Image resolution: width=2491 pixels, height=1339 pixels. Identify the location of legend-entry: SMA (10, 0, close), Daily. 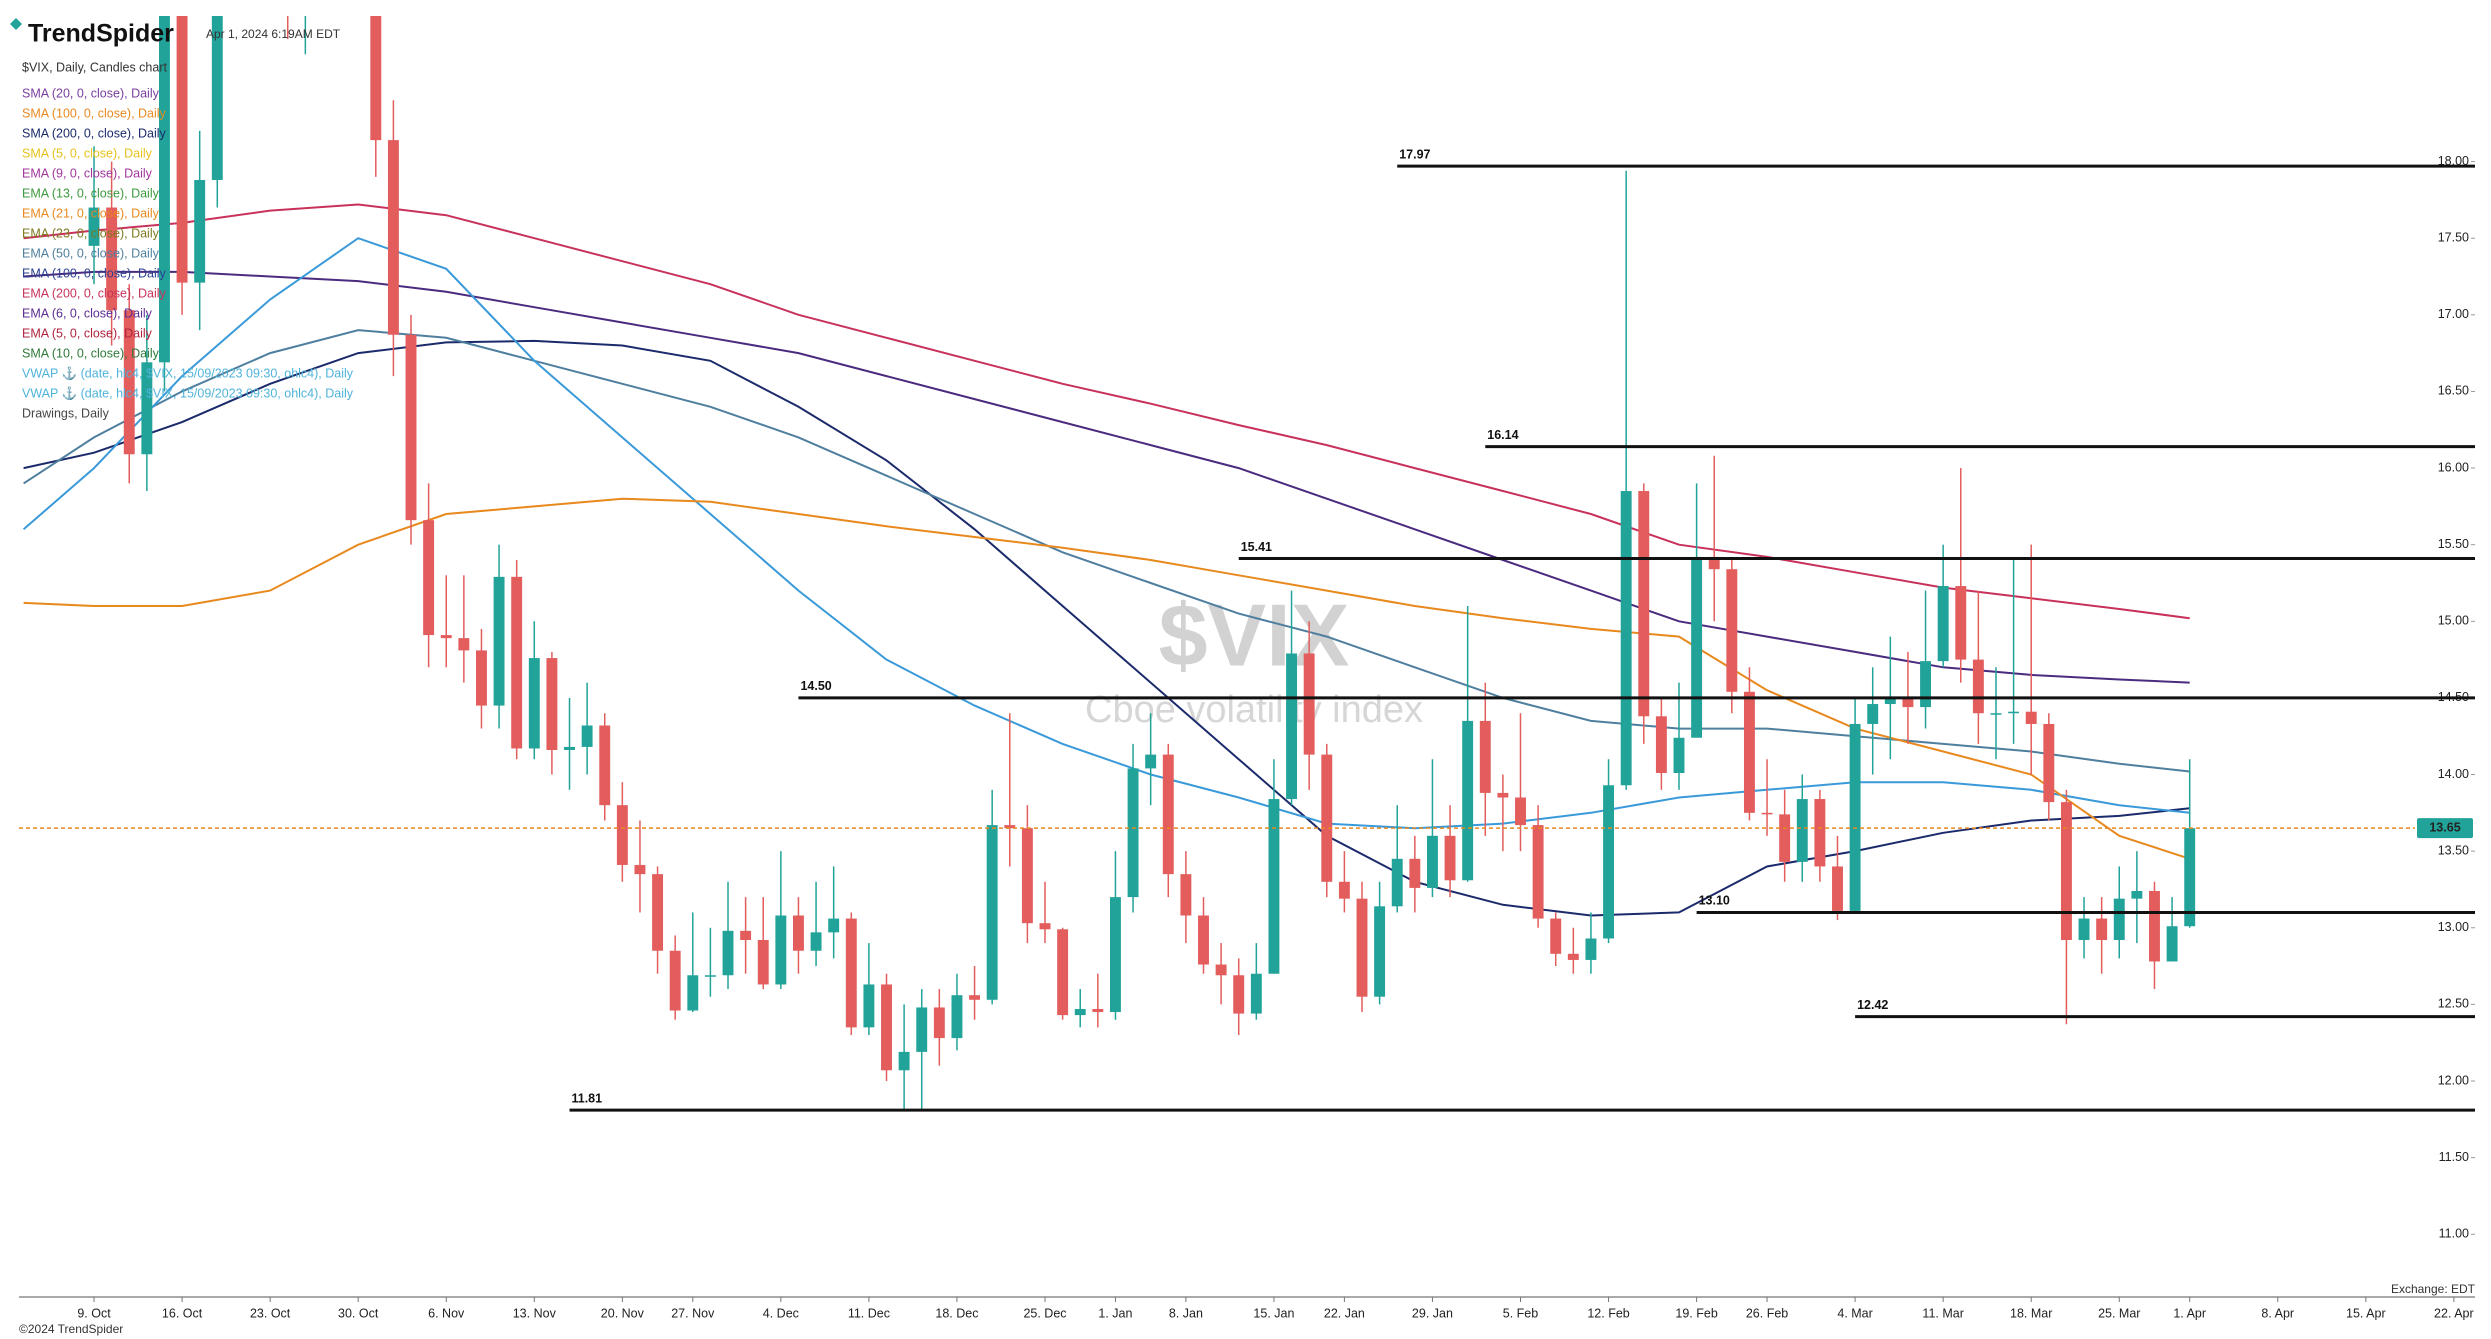
(91, 353).